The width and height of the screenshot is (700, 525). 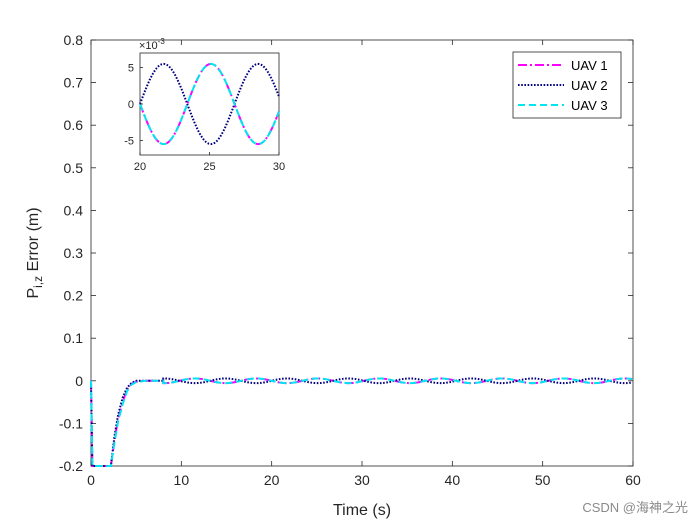 I want to click on inset-x-tick-label: 25, so click(x=209, y=167).